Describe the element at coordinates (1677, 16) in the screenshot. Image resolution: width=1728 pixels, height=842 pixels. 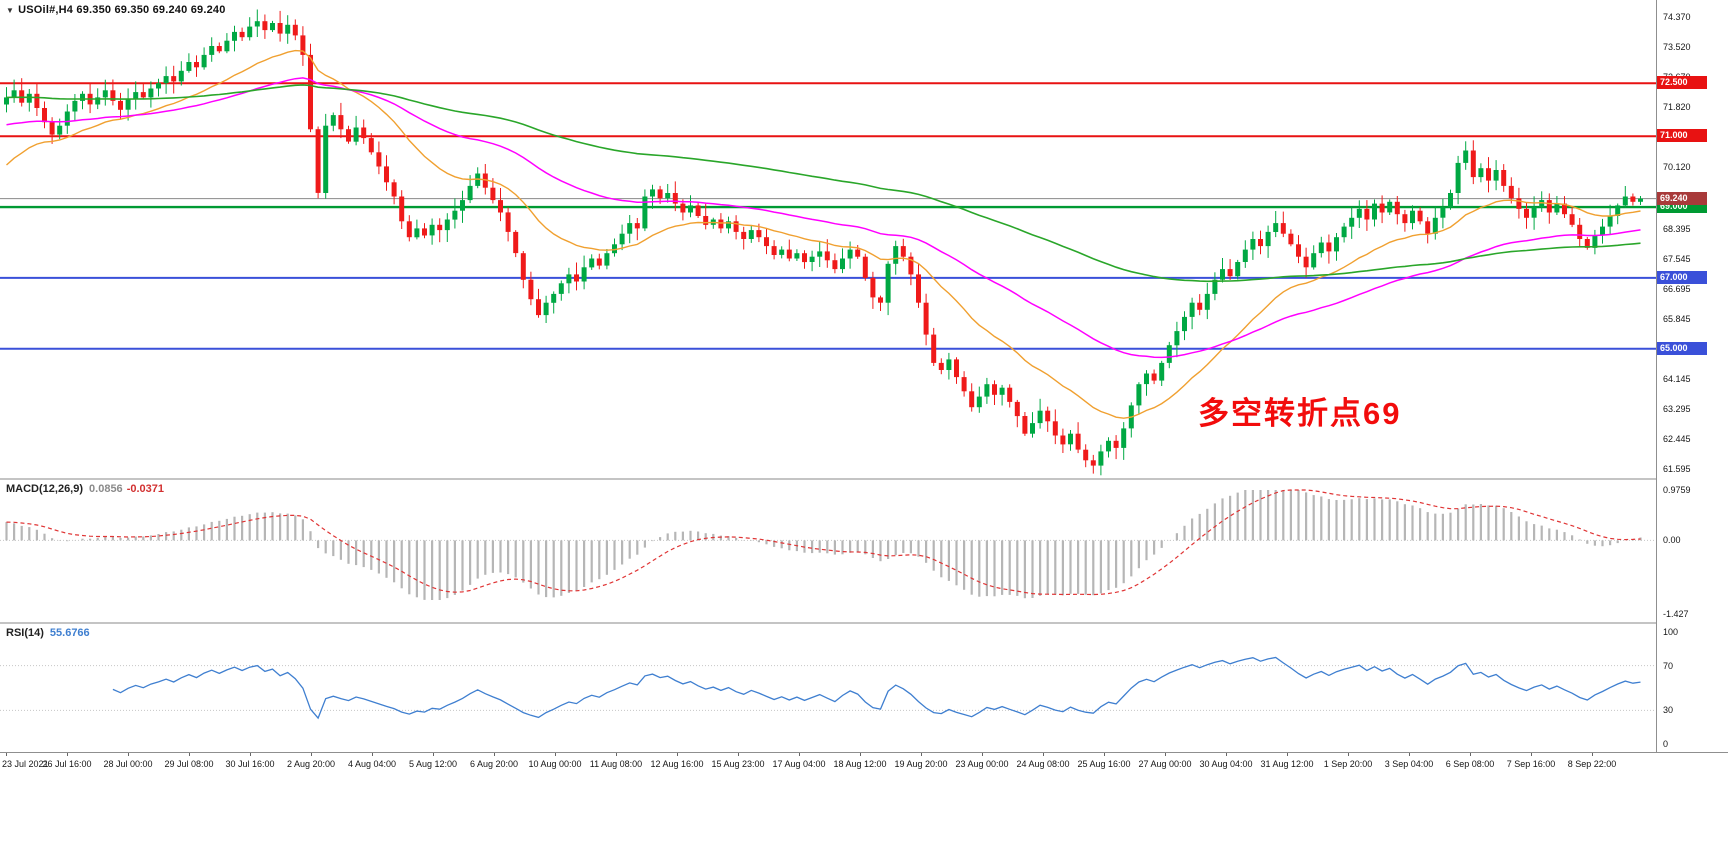
I see `price-tick-label: 74.370` at that location.